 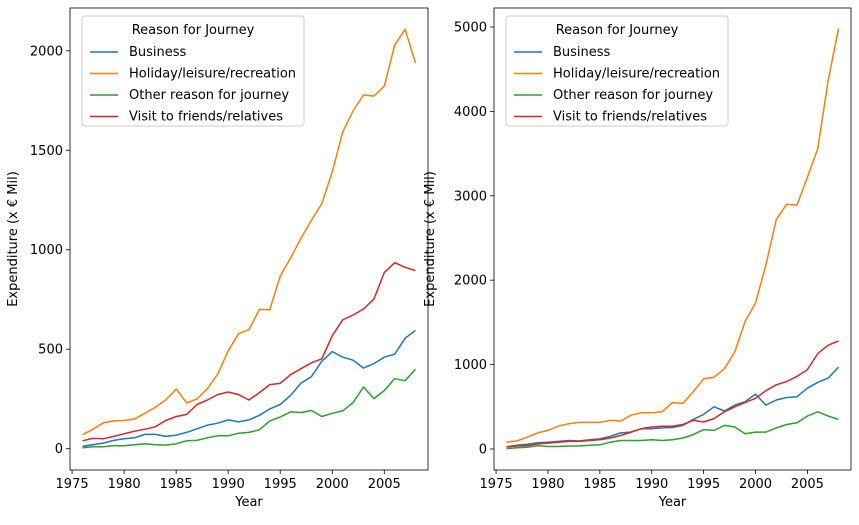 I want to click on y-tick-label: 5000, so click(x=470, y=27).